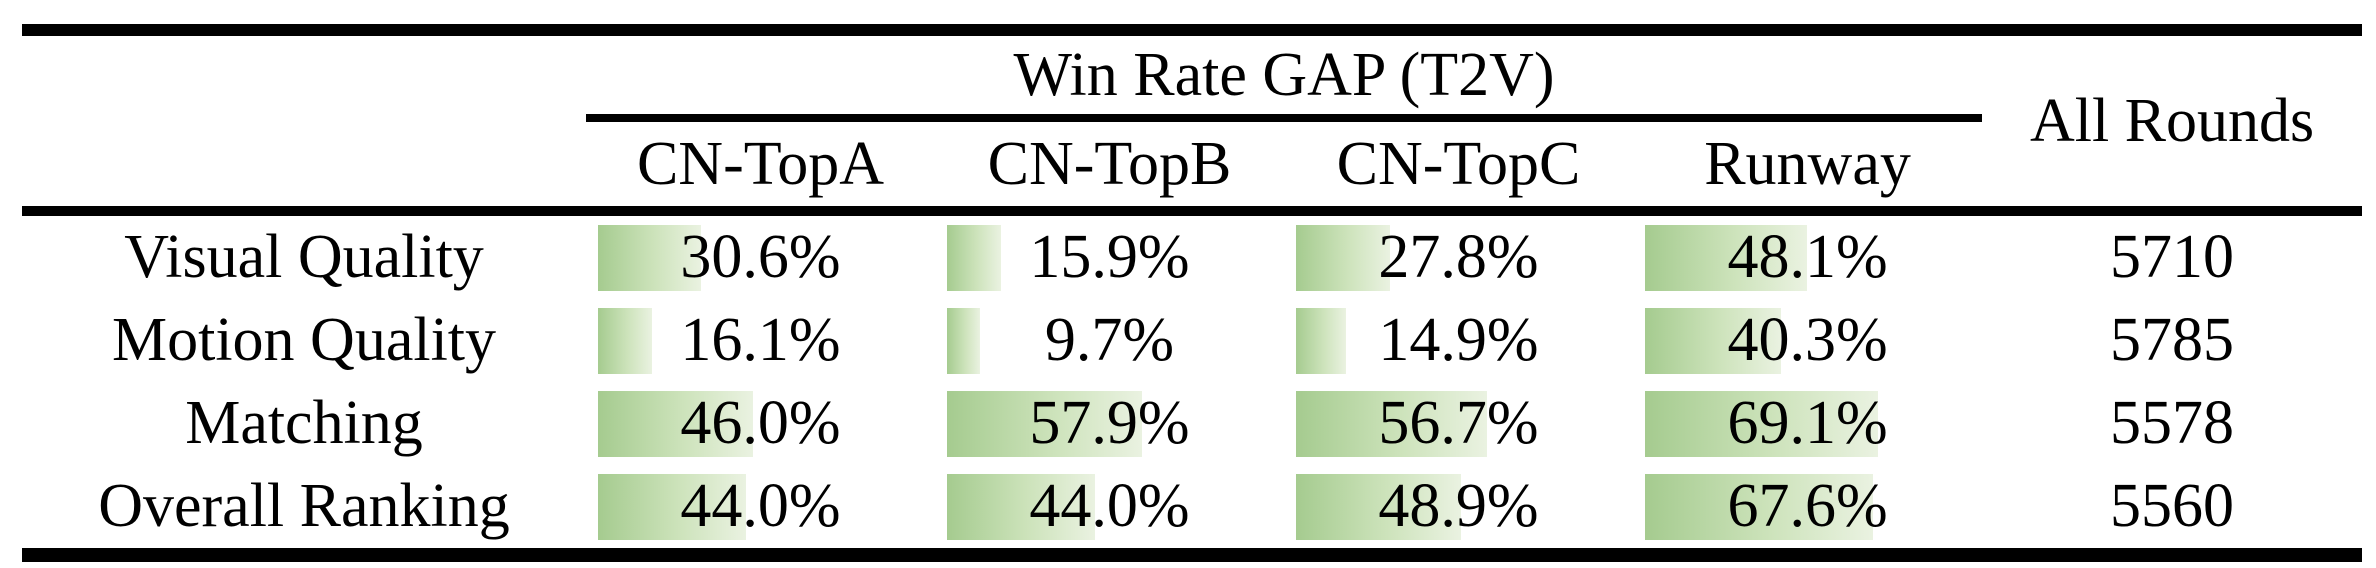  What do you see at coordinates (1808, 167) in the screenshot?
I see `column-header-runway: Runway` at bounding box center [1808, 167].